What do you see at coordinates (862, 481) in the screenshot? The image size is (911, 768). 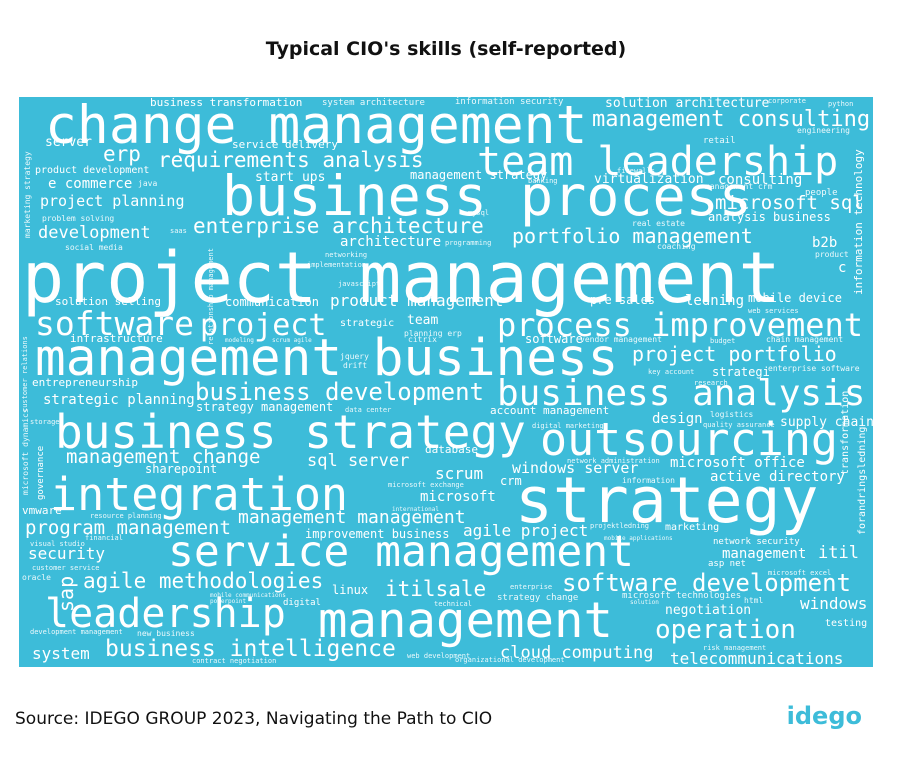 I see `cloud-word: forandringsledning` at bounding box center [862, 481].